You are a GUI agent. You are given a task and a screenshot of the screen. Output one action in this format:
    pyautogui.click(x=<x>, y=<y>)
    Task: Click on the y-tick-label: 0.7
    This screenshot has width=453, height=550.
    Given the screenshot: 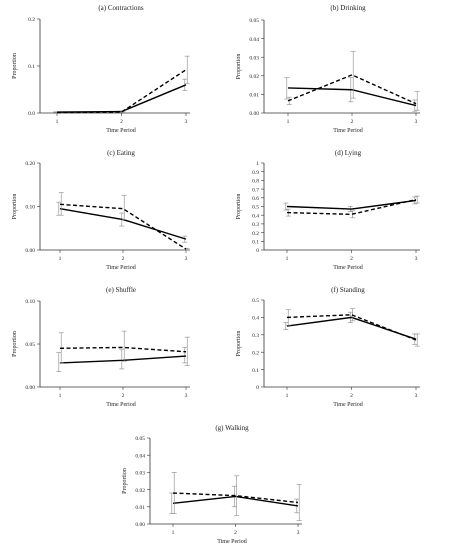 What is the action you would take?
    pyautogui.click(x=255, y=190)
    